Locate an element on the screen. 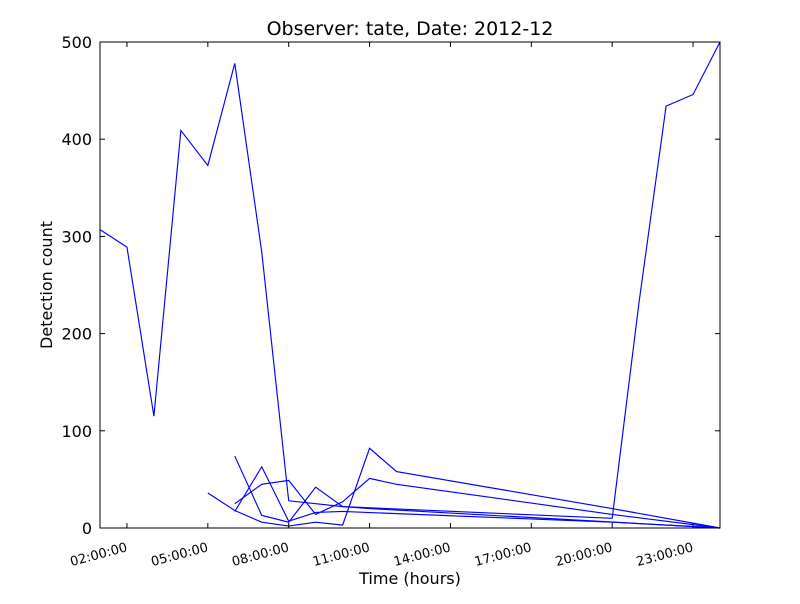 The height and width of the screenshot is (604, 800). x-tick-label-7: 20:00:00 is located at coordinates (584, 555).